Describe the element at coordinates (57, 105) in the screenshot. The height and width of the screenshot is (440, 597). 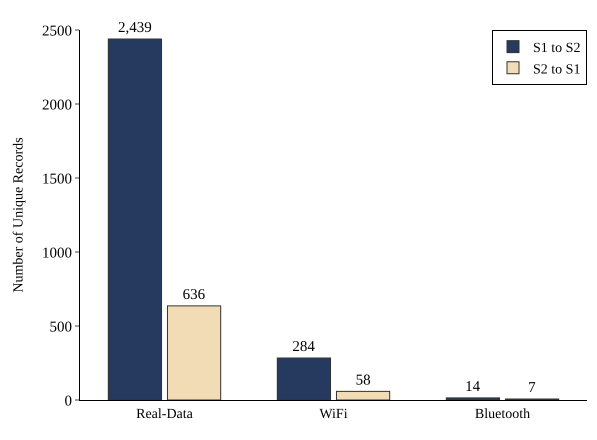
I see `y-tick-label: 2000` at that location.